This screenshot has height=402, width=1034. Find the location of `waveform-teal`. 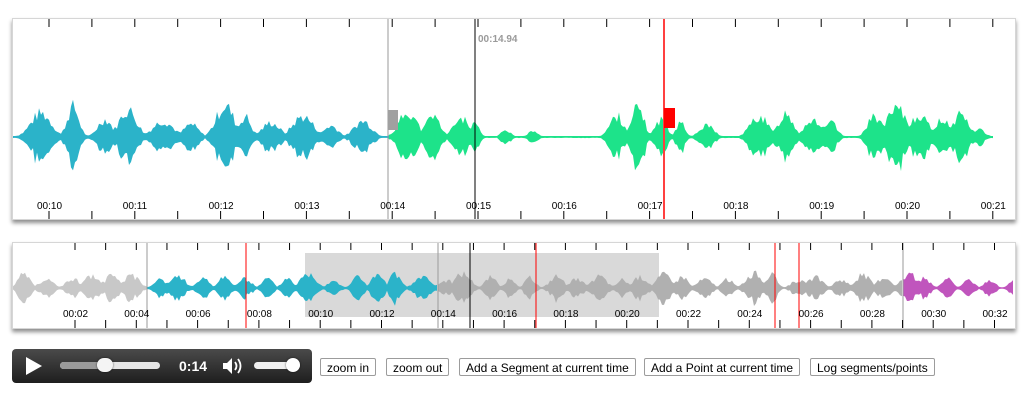

waveform-teal is located at coordinates (201, 135).